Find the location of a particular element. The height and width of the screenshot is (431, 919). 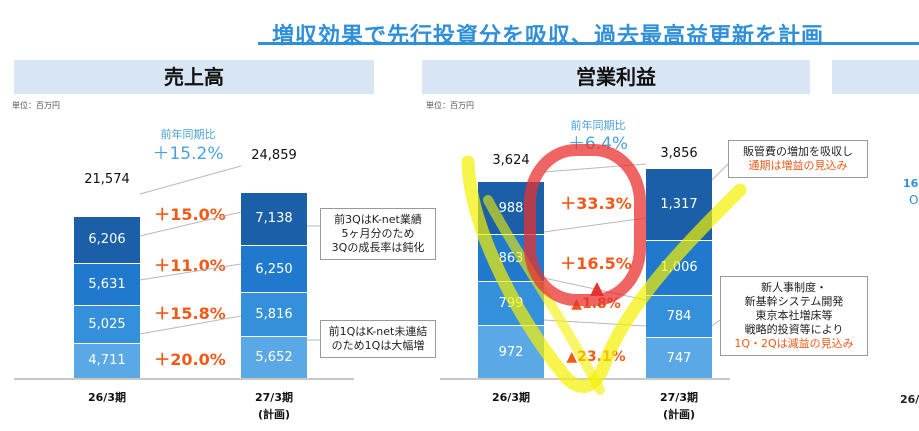

sales-note-3q-line2: 5ヶ月分のため is located at coordinates (378, 233).